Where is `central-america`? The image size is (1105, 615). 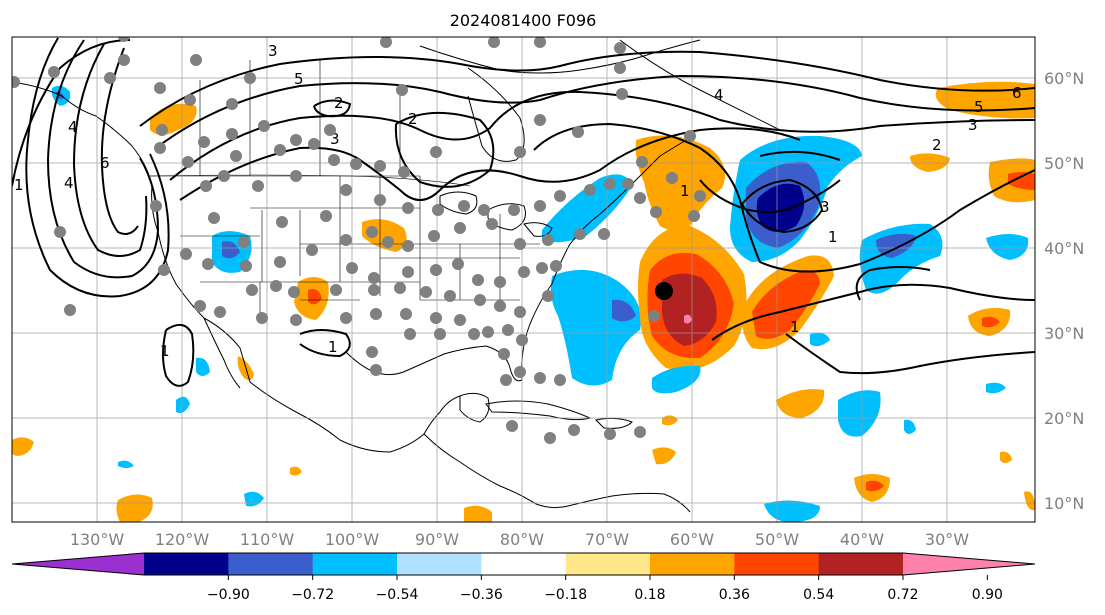
central-america is located at coordinates (496, 471).